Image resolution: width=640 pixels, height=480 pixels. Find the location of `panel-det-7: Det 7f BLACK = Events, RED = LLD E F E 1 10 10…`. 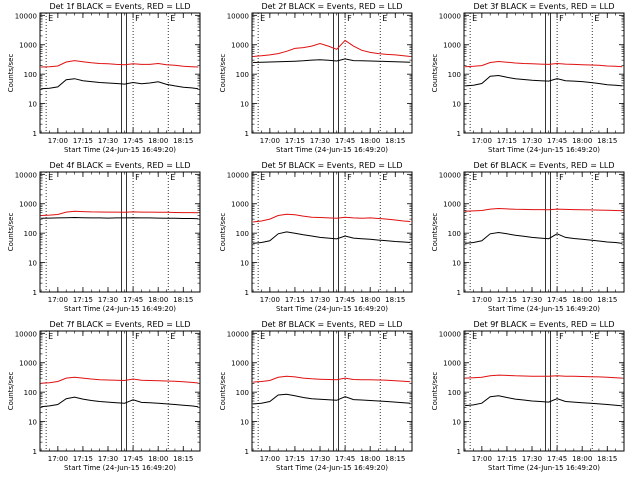

panel-det-7: Det 7f BLACK = Events, RED = LLD E F E 1 10 10… is located at coordinates (104, 396).